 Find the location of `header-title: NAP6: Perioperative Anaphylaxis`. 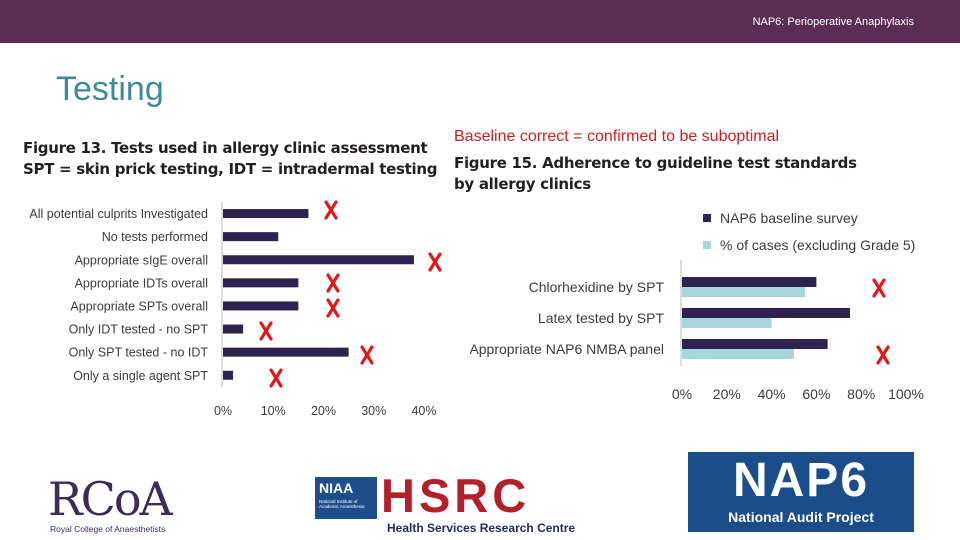

header-title: NAP6: Perioperative Anaphylaxis is located at coordinates (833, 22).